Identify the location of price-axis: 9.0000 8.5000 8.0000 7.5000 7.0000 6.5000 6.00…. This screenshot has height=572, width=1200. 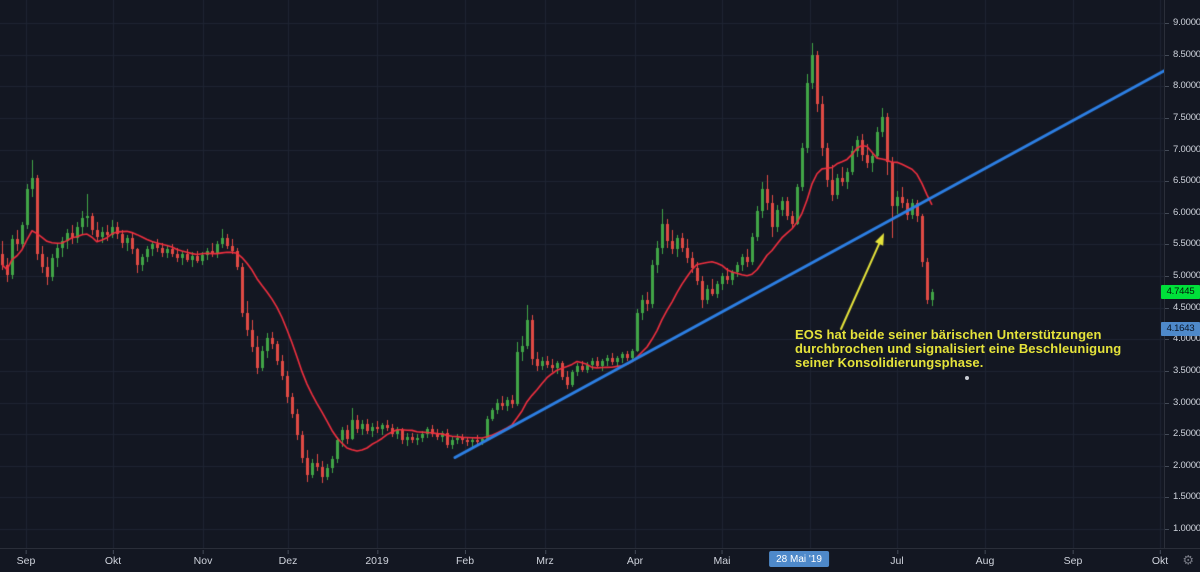
(1182, 274).